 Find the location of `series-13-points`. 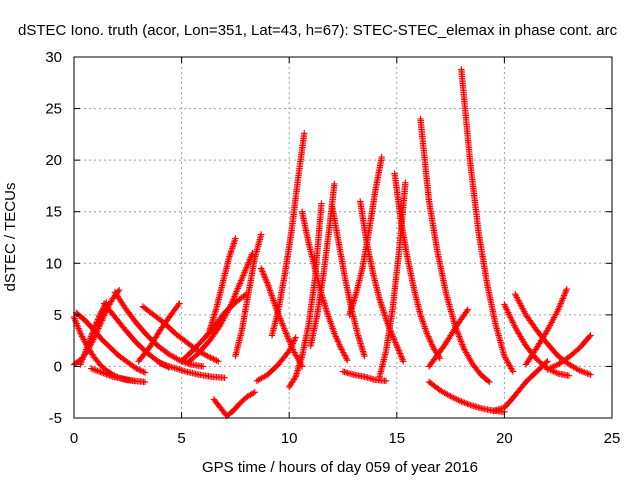

series-13-points is located at coordinates (234, 404).